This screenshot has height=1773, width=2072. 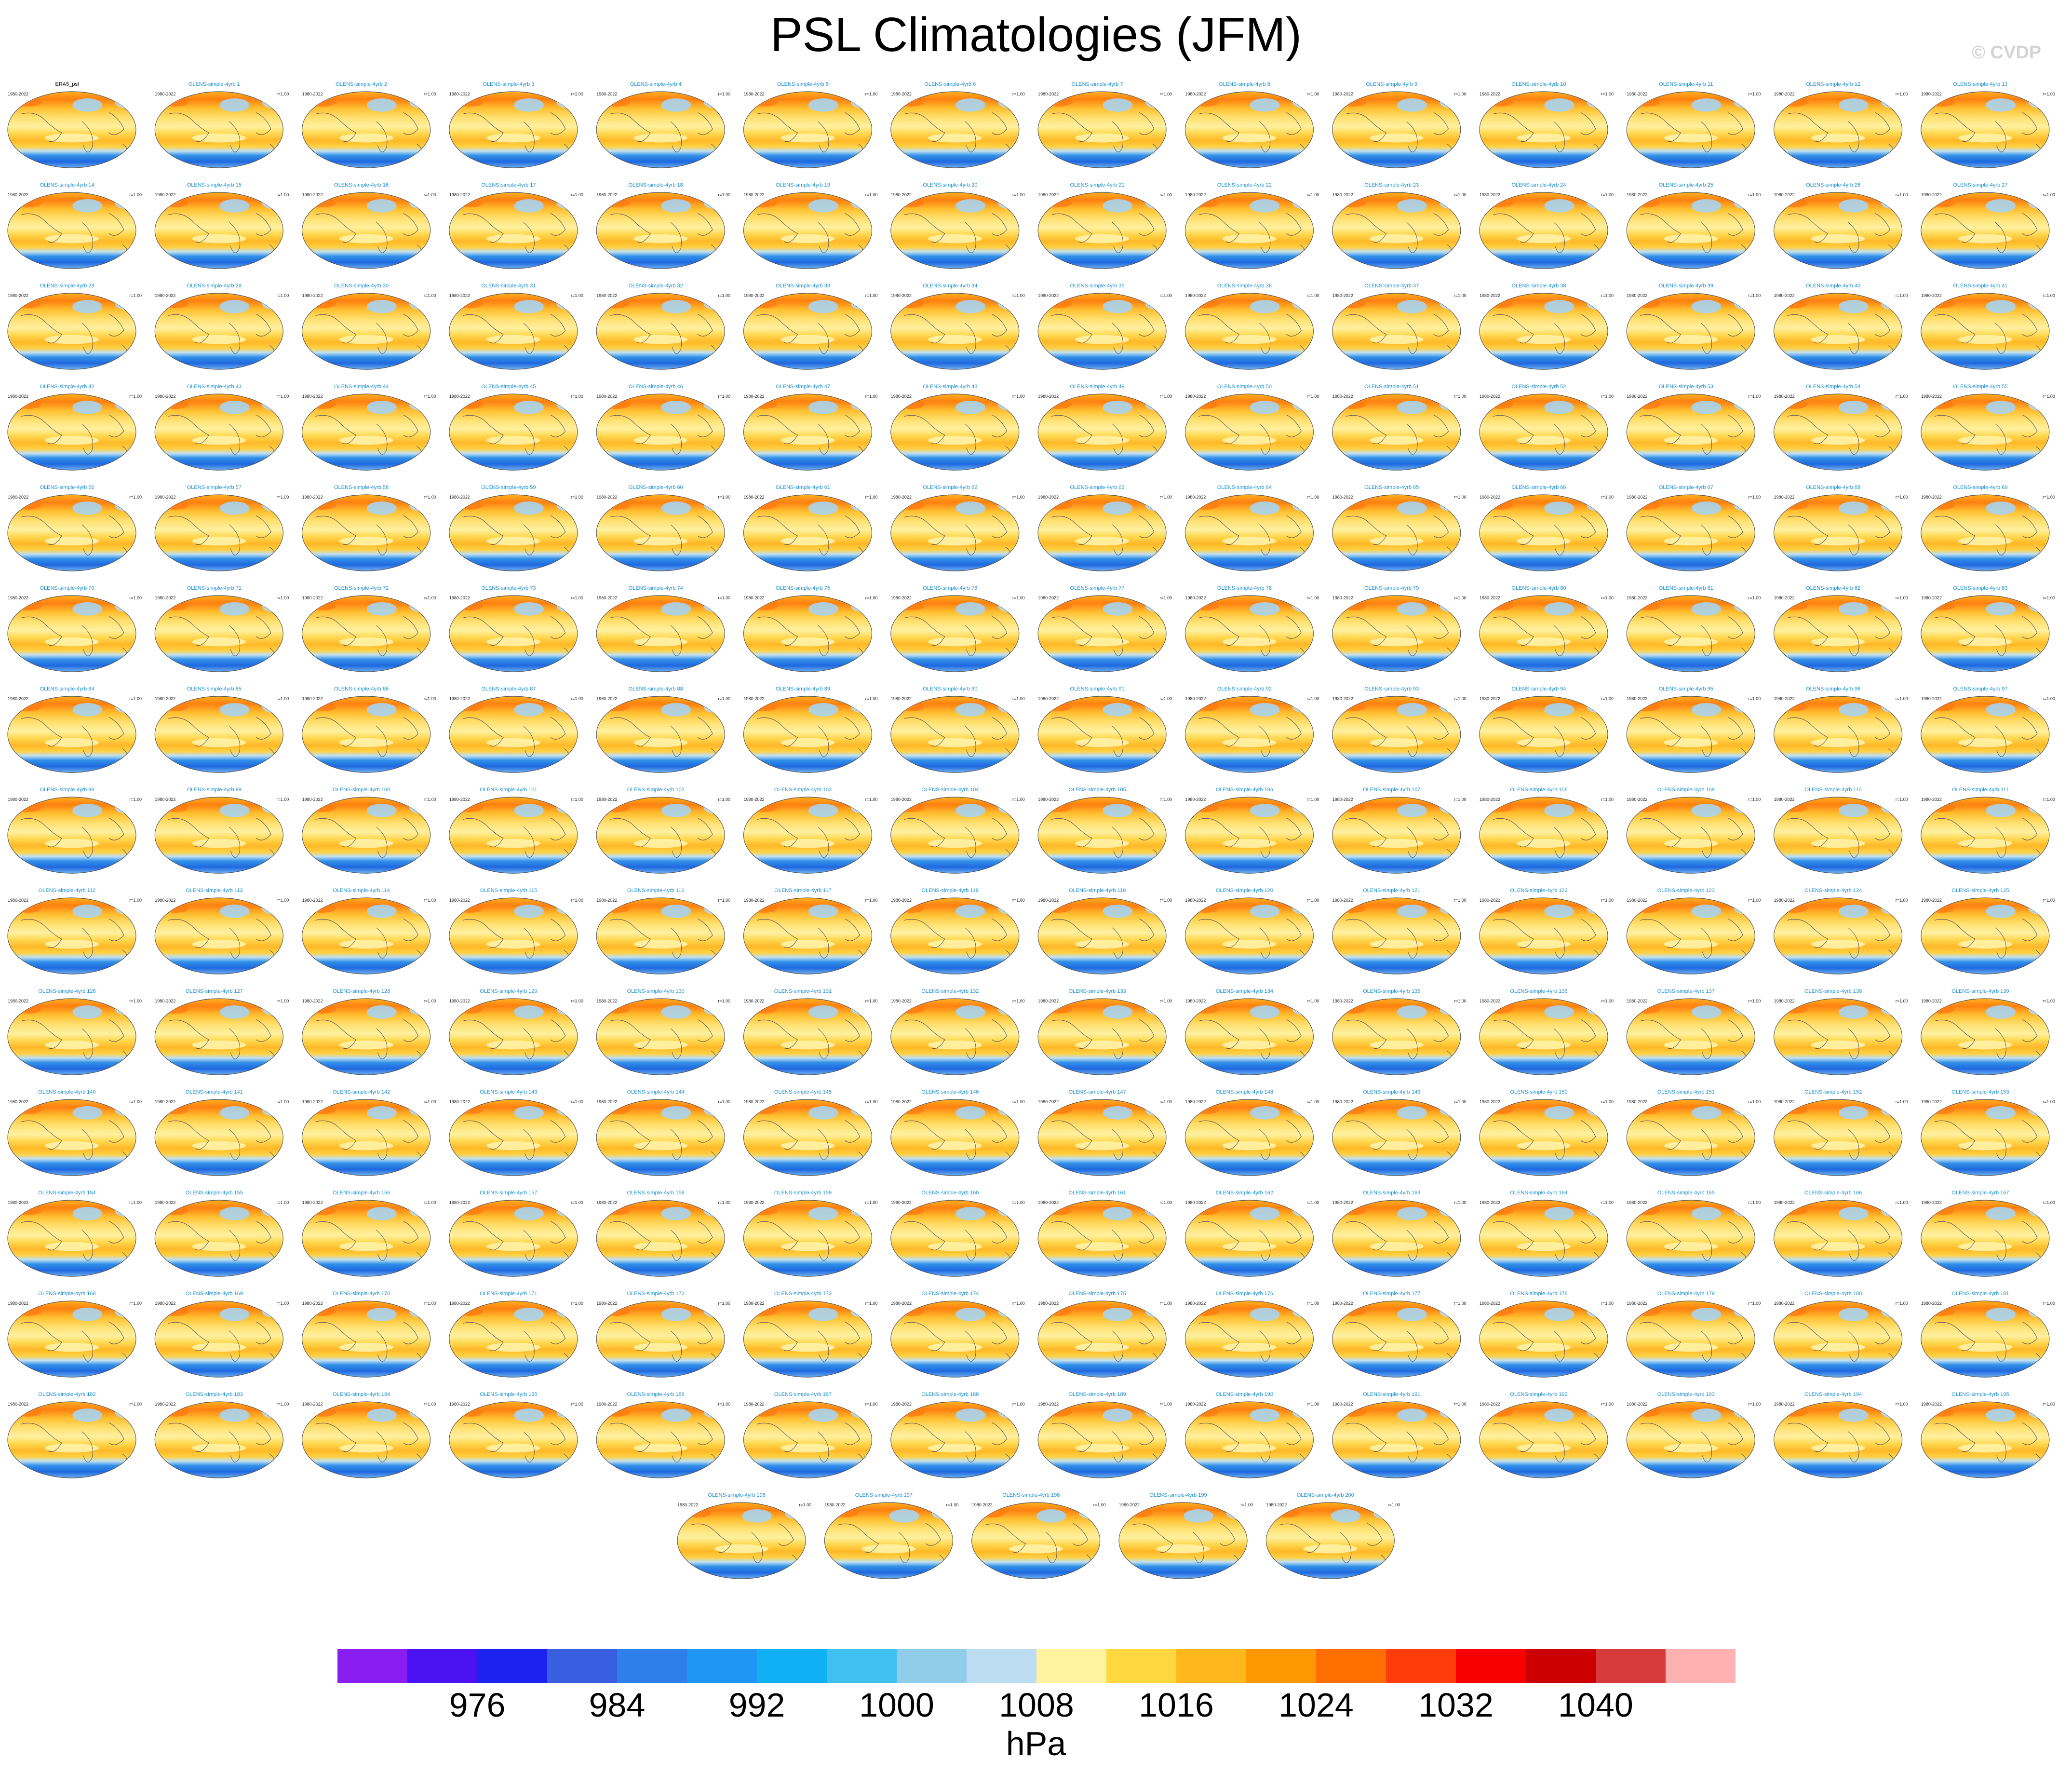 What do you see at coordinates (508, 487) in the screenshot?
I see `panel-title: OLENS-simple-4yrb 59` at bounding box center [508, 487].